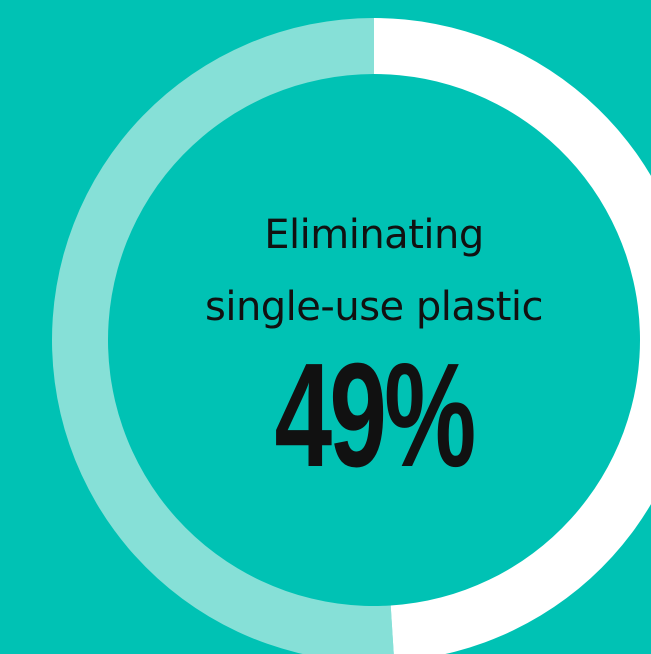 The height and width of the screenshot is (654, 651). What do you see at coordinates (374, 307) in the screenshot?
I see `chart-label-line-2: single-use plastic` at bounding box center [374, 307].